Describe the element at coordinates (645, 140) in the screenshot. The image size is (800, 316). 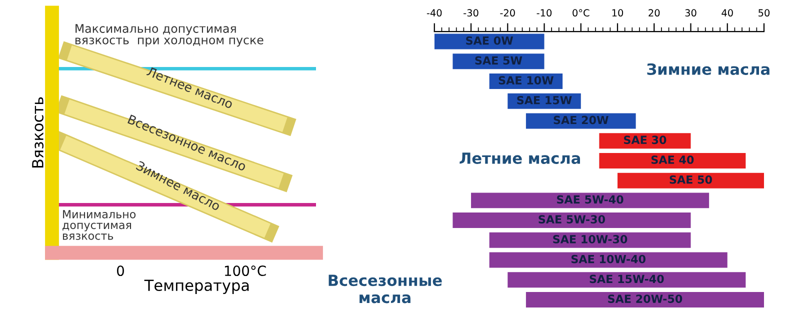
I see `category-label: SAE 30` at that location.